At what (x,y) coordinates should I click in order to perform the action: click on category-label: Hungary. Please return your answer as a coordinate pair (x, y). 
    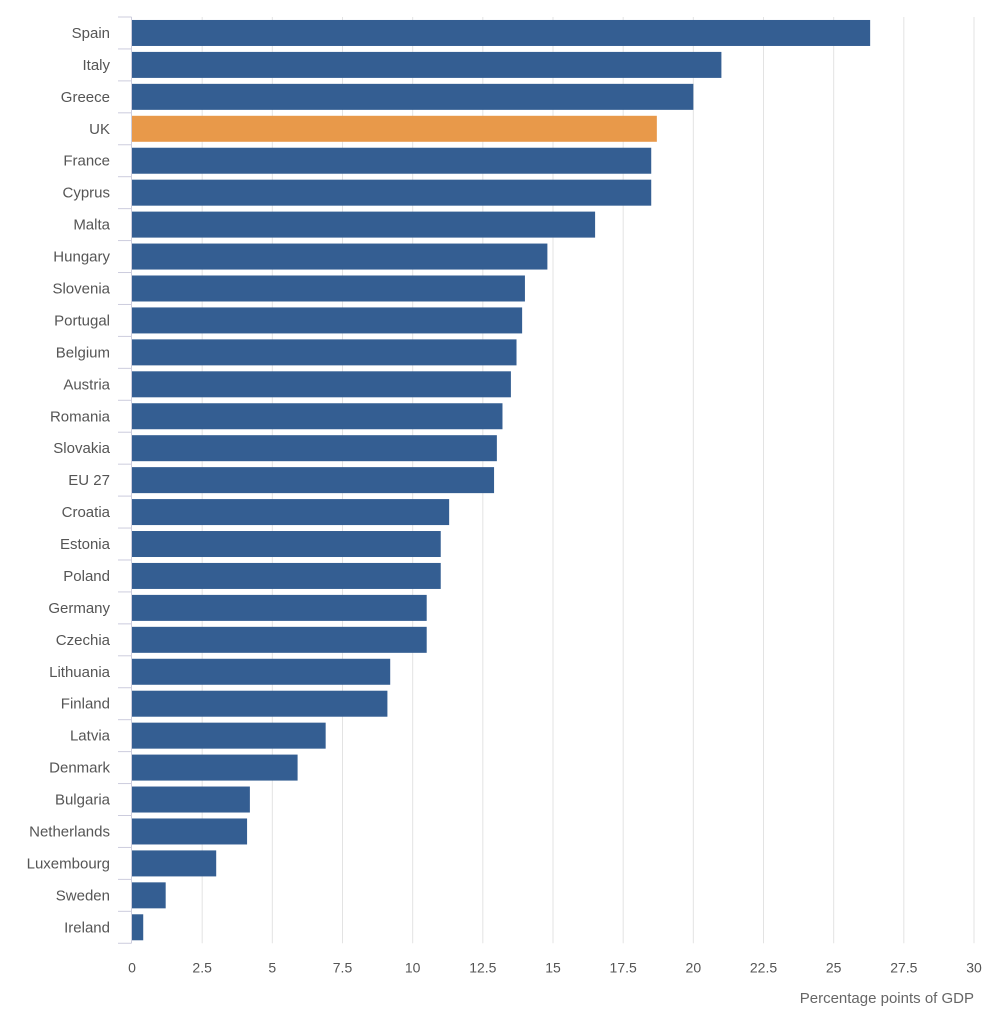
    Looking at the image, I should click on (81, 257).